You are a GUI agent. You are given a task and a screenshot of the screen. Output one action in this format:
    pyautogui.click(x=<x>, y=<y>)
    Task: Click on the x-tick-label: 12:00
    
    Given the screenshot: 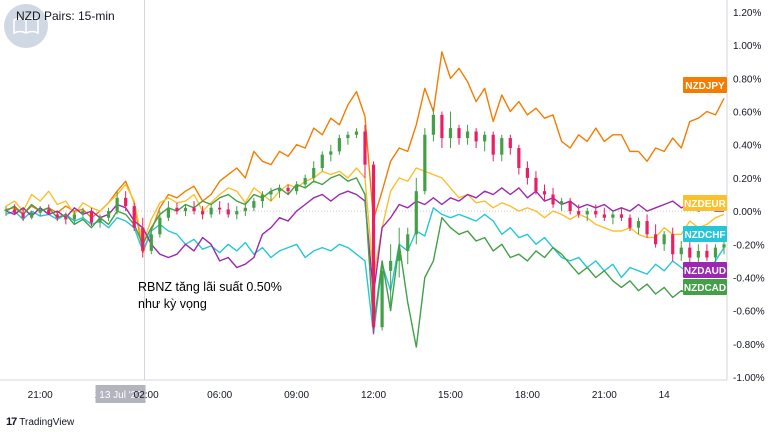 What is the action you would take?
    pyautogui.click(x=373, y=395)
    